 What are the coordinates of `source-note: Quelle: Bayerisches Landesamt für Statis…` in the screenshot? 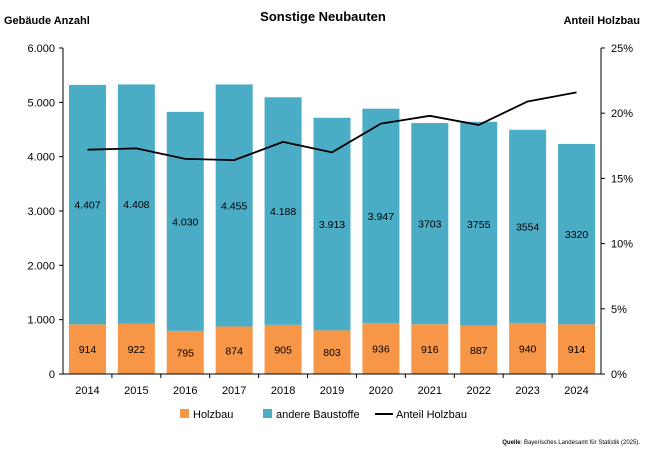 It's located at (571, 443).